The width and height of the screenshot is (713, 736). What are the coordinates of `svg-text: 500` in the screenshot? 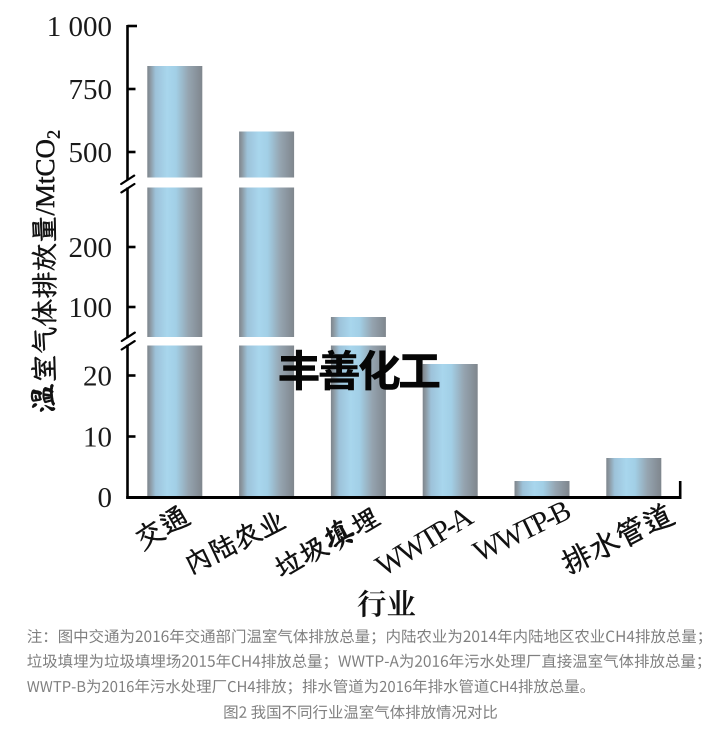 It's located at (91, 153).